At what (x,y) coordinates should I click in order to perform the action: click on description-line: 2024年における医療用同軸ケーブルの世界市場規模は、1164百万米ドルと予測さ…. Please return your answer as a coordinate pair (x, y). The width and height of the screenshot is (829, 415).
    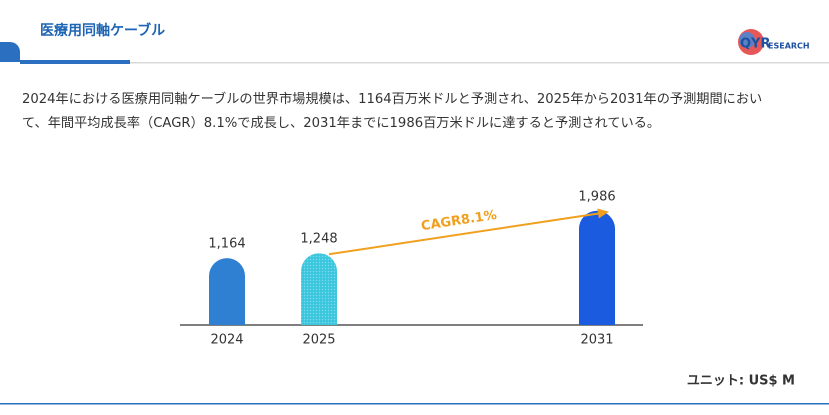
    Looking at the image, I should click on (392, 98).